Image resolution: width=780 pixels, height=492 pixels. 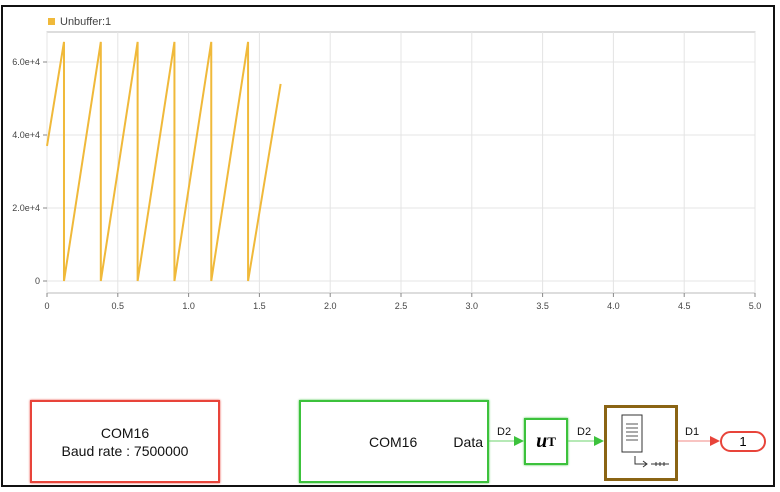 I want to click on signal-label-d1: D1, so click(x=692, y=432).